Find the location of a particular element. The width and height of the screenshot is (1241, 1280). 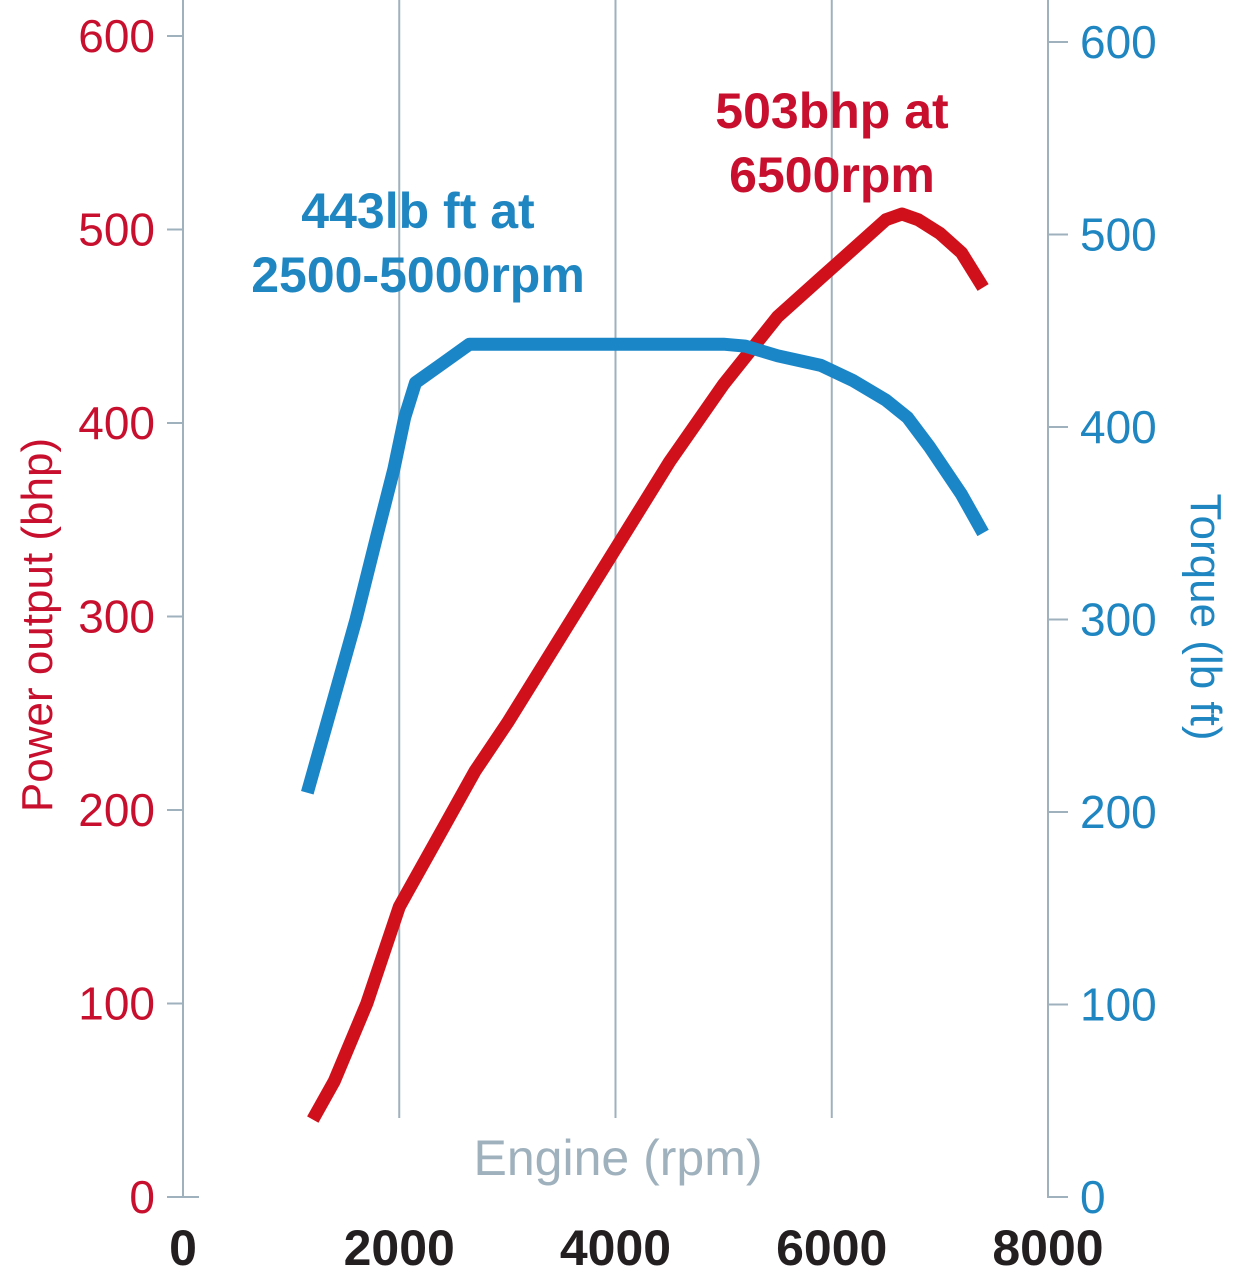

torque-annotation-line-1: 443lb ft at is located at coordinates (418, 211).